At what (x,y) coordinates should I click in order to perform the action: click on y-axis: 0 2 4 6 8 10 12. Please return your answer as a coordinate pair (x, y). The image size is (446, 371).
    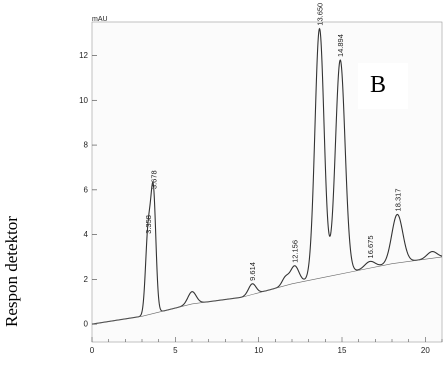
    Looking at the image, I should click on (88, 190).